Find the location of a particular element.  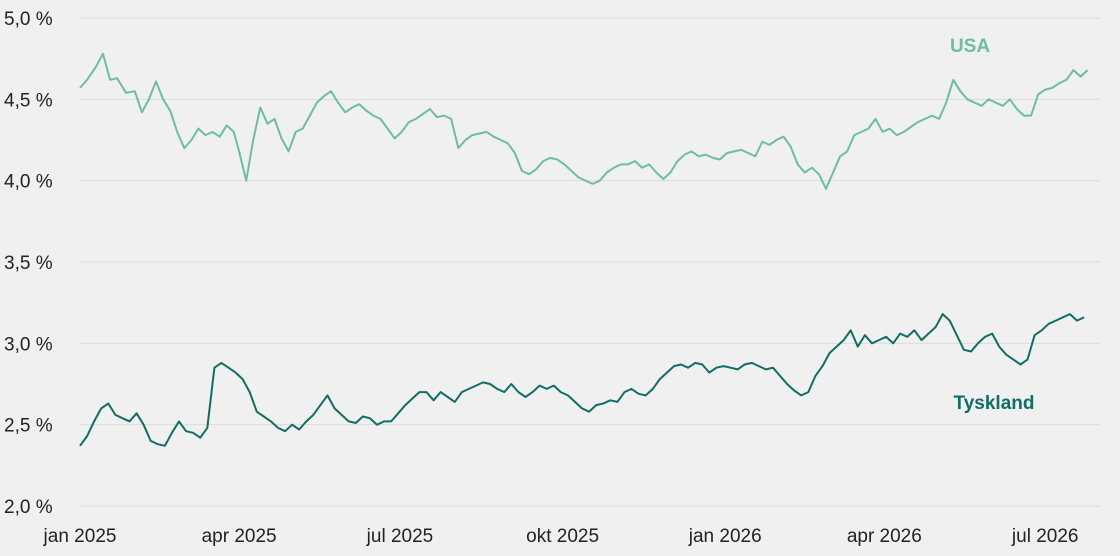

y-tick-label: 5,0 % is located at coordinates (28, 19).